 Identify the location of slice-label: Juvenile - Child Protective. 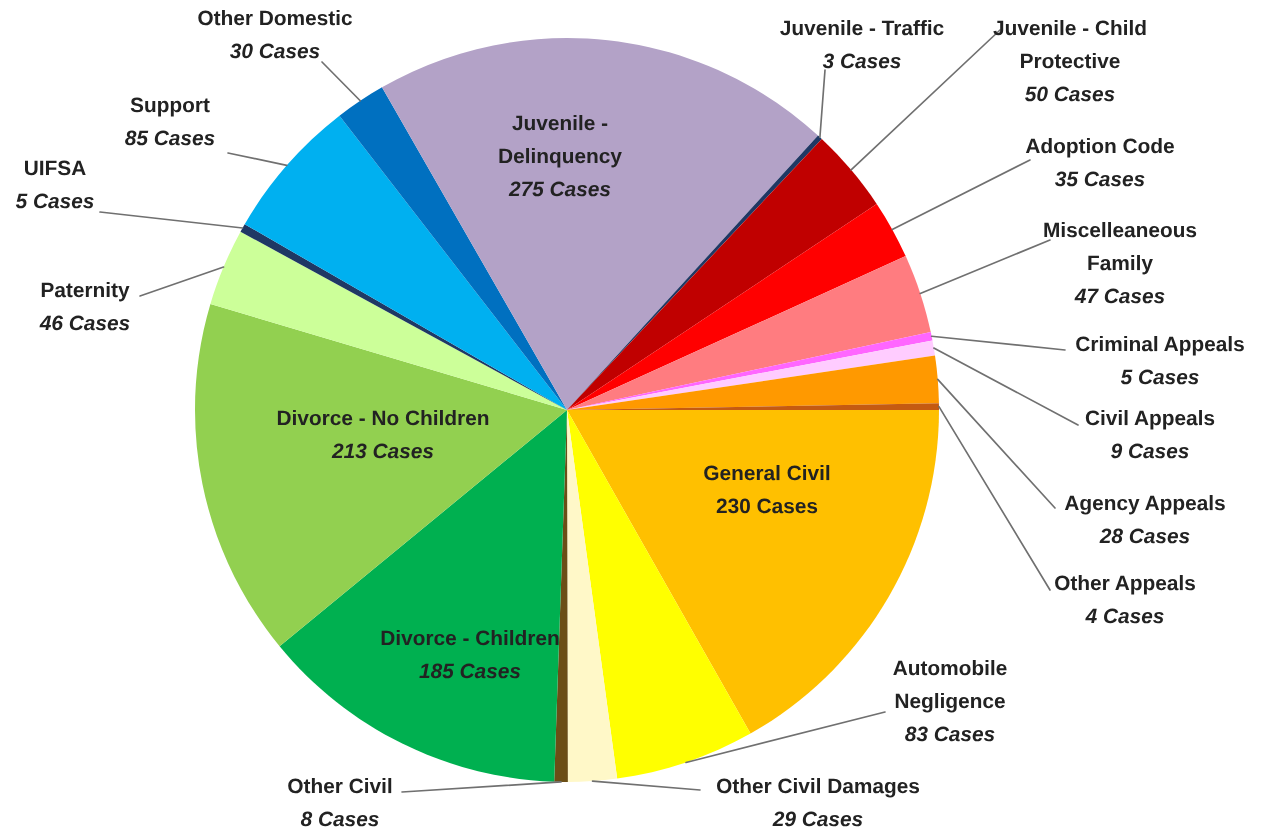
(1069, 44).